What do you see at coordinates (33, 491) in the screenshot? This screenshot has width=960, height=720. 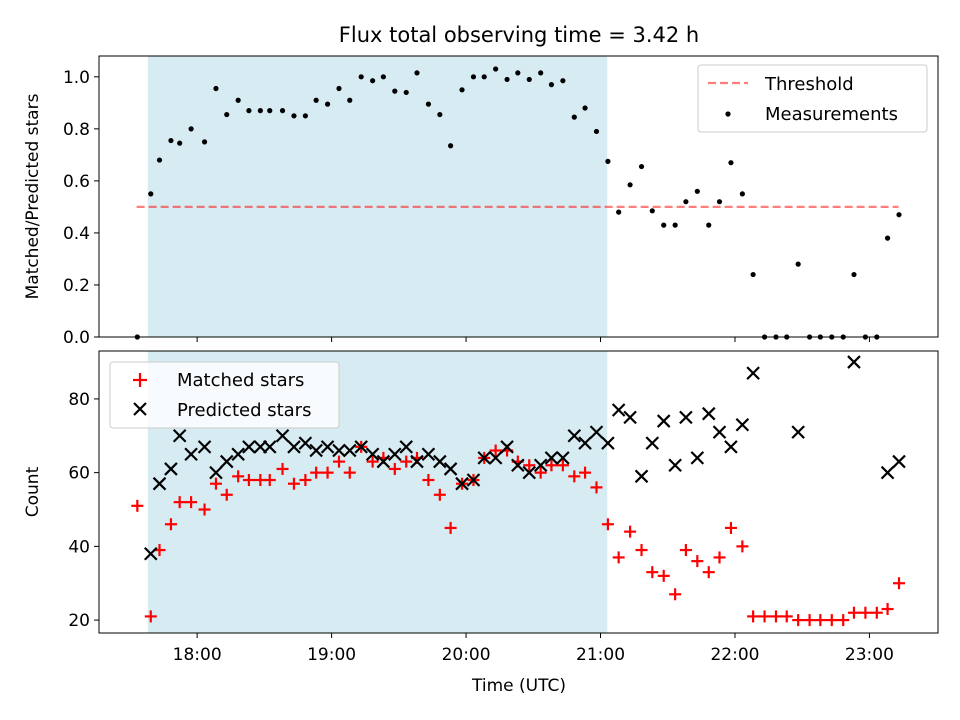 I see `bottom-y-axis-label: Count` at bounding box center [33, 491].